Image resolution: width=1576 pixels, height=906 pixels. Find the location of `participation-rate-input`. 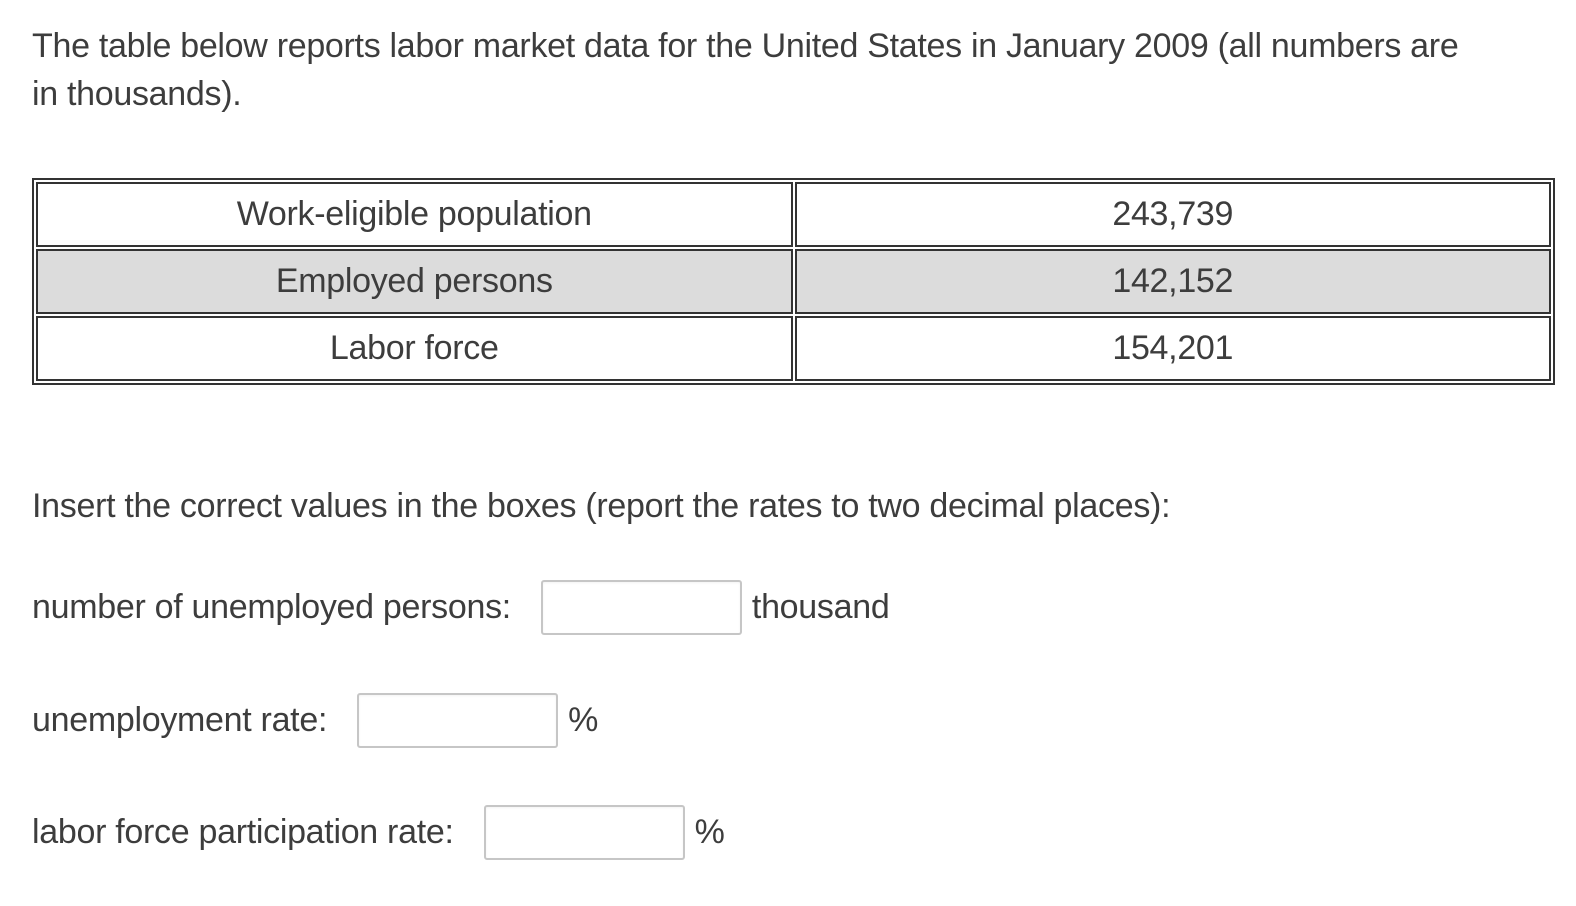

participation-rate-input is located at coordinates (584, 832).